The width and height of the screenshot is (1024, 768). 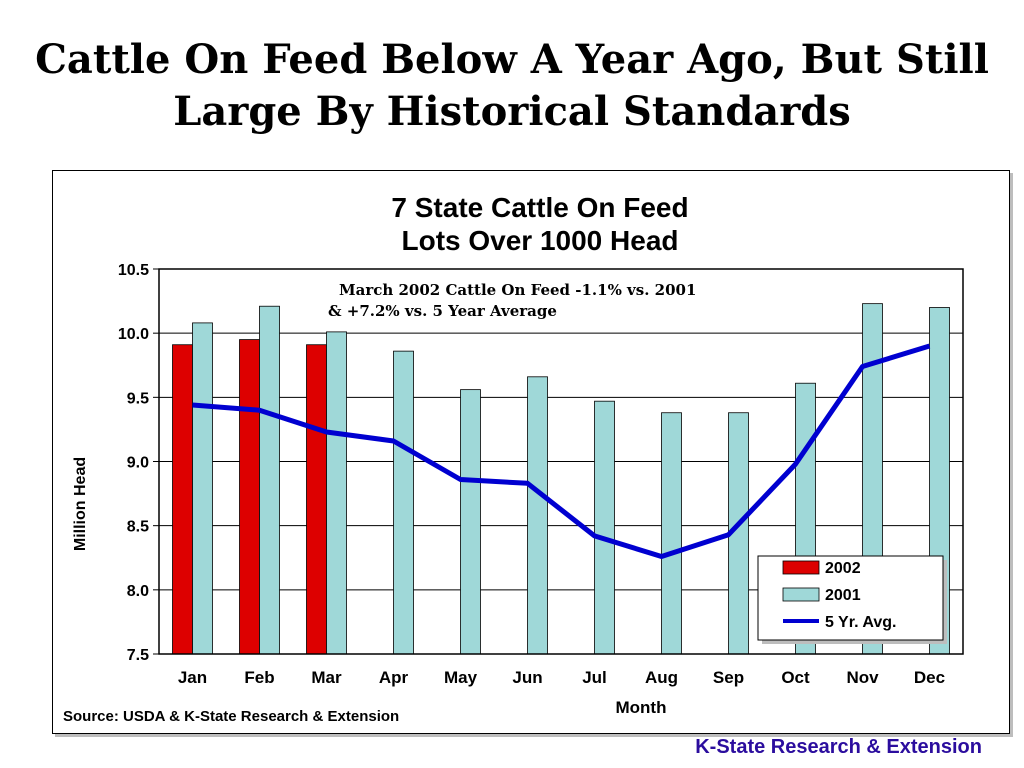 I want to click on bar-2001-jul, so click(x=604, y=527).